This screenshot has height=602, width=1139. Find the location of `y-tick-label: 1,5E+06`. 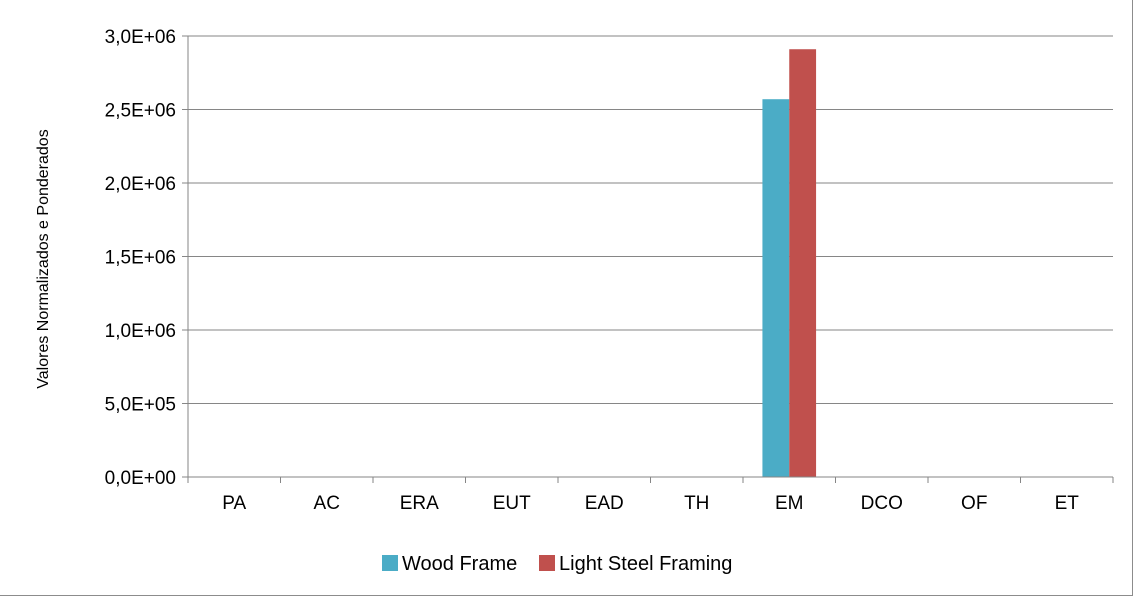

y-tick-label: 1,5E+06 is located at coordinates (140, 258).